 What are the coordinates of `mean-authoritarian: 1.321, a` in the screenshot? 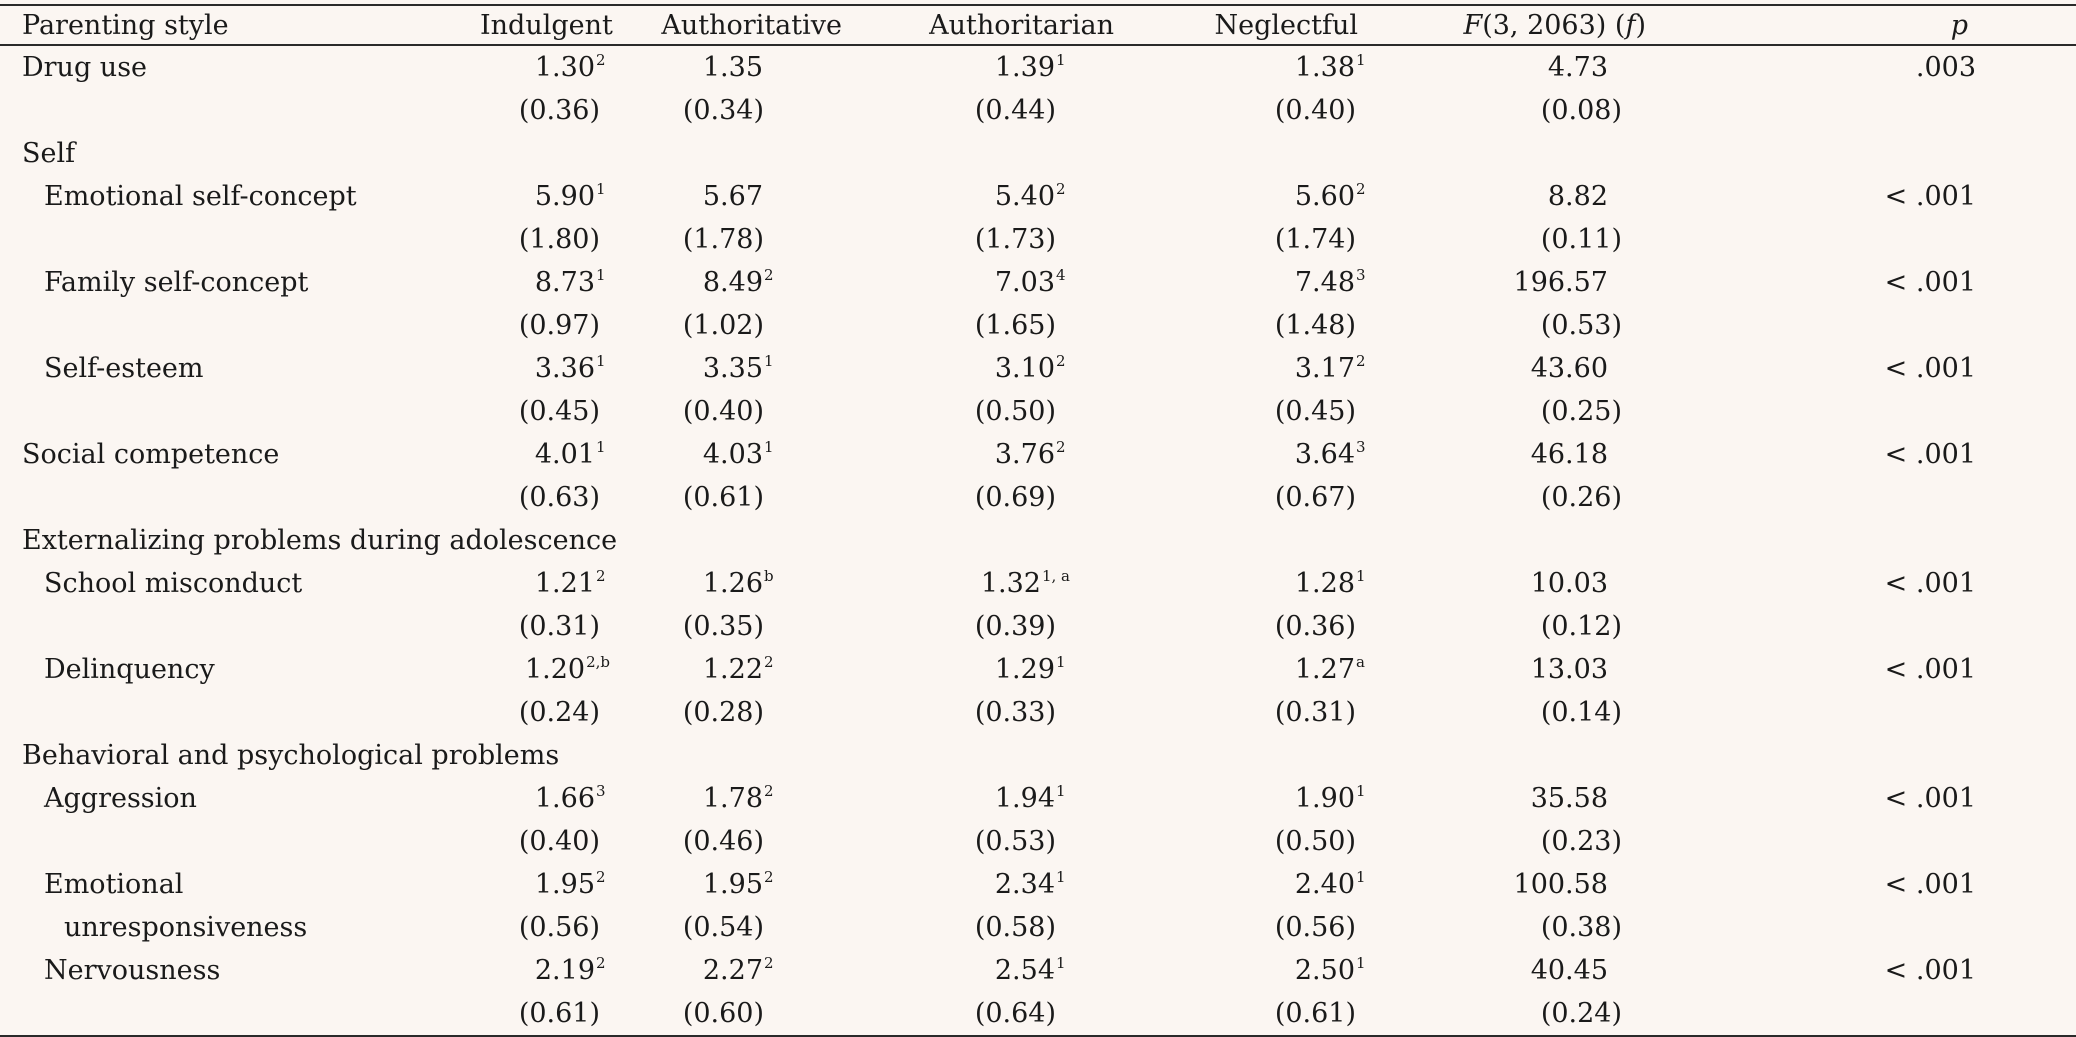 It's located at (1018, 583).